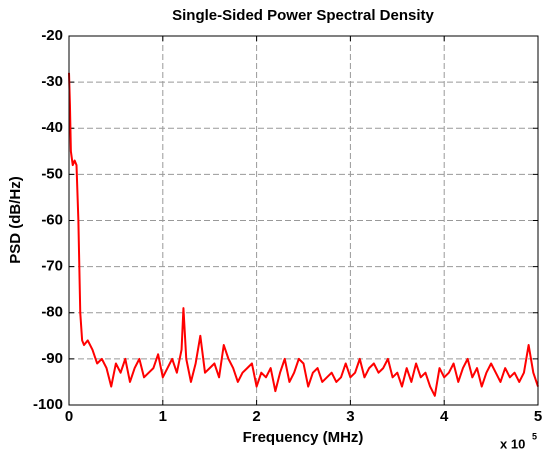 The width and height of the screenshot is (550, 461). What do you see at coordinates (48, 404) in the screenshot?
I see `y-tick-label: -100` at bounding box center [48, 404].